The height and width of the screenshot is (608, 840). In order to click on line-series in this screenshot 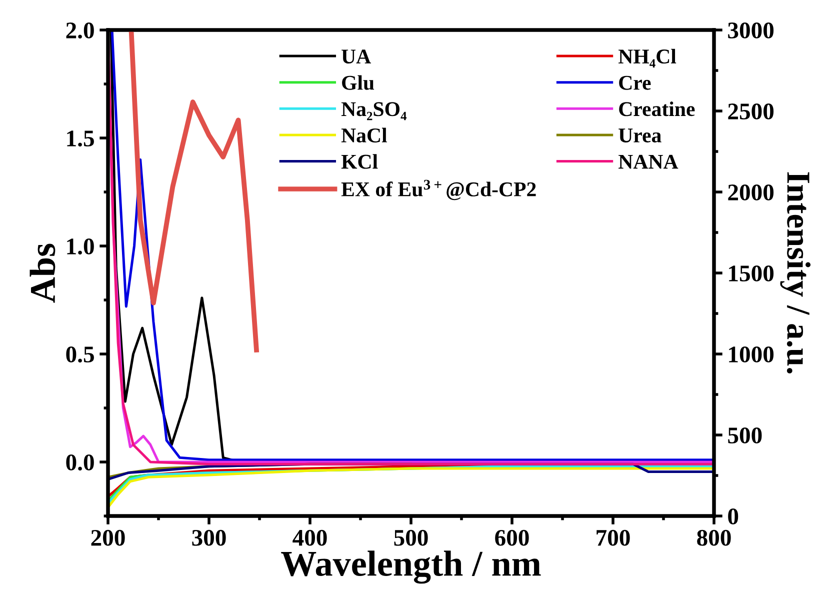, I will do `click(193, 191)`.